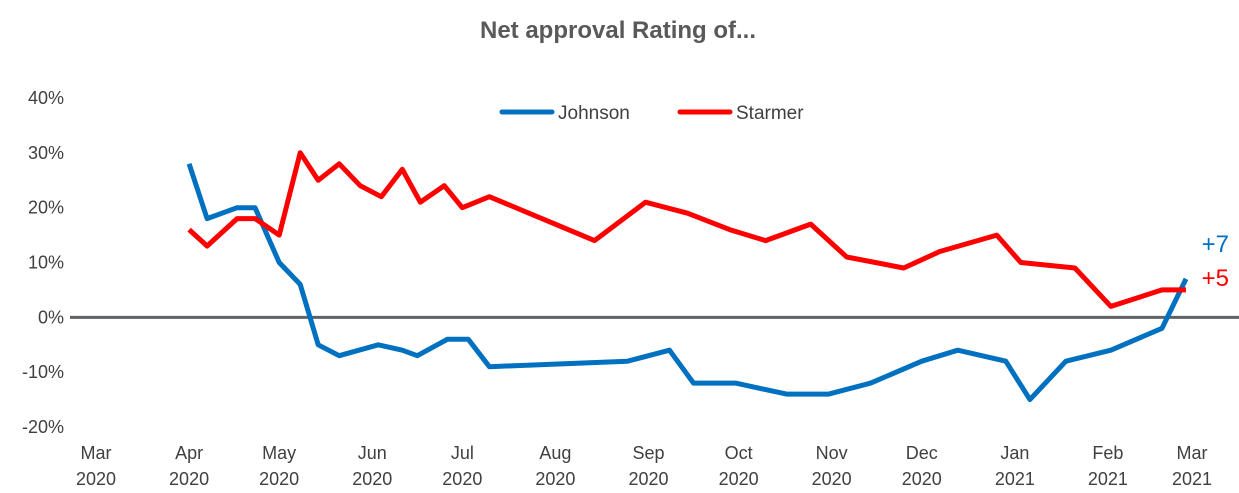 This screenshot has height=493, width=1239. What do you see at coordinates (1215, 261) in the screenshot?
I see `end-labels: +7+5` at bounding box center [1215, 261].